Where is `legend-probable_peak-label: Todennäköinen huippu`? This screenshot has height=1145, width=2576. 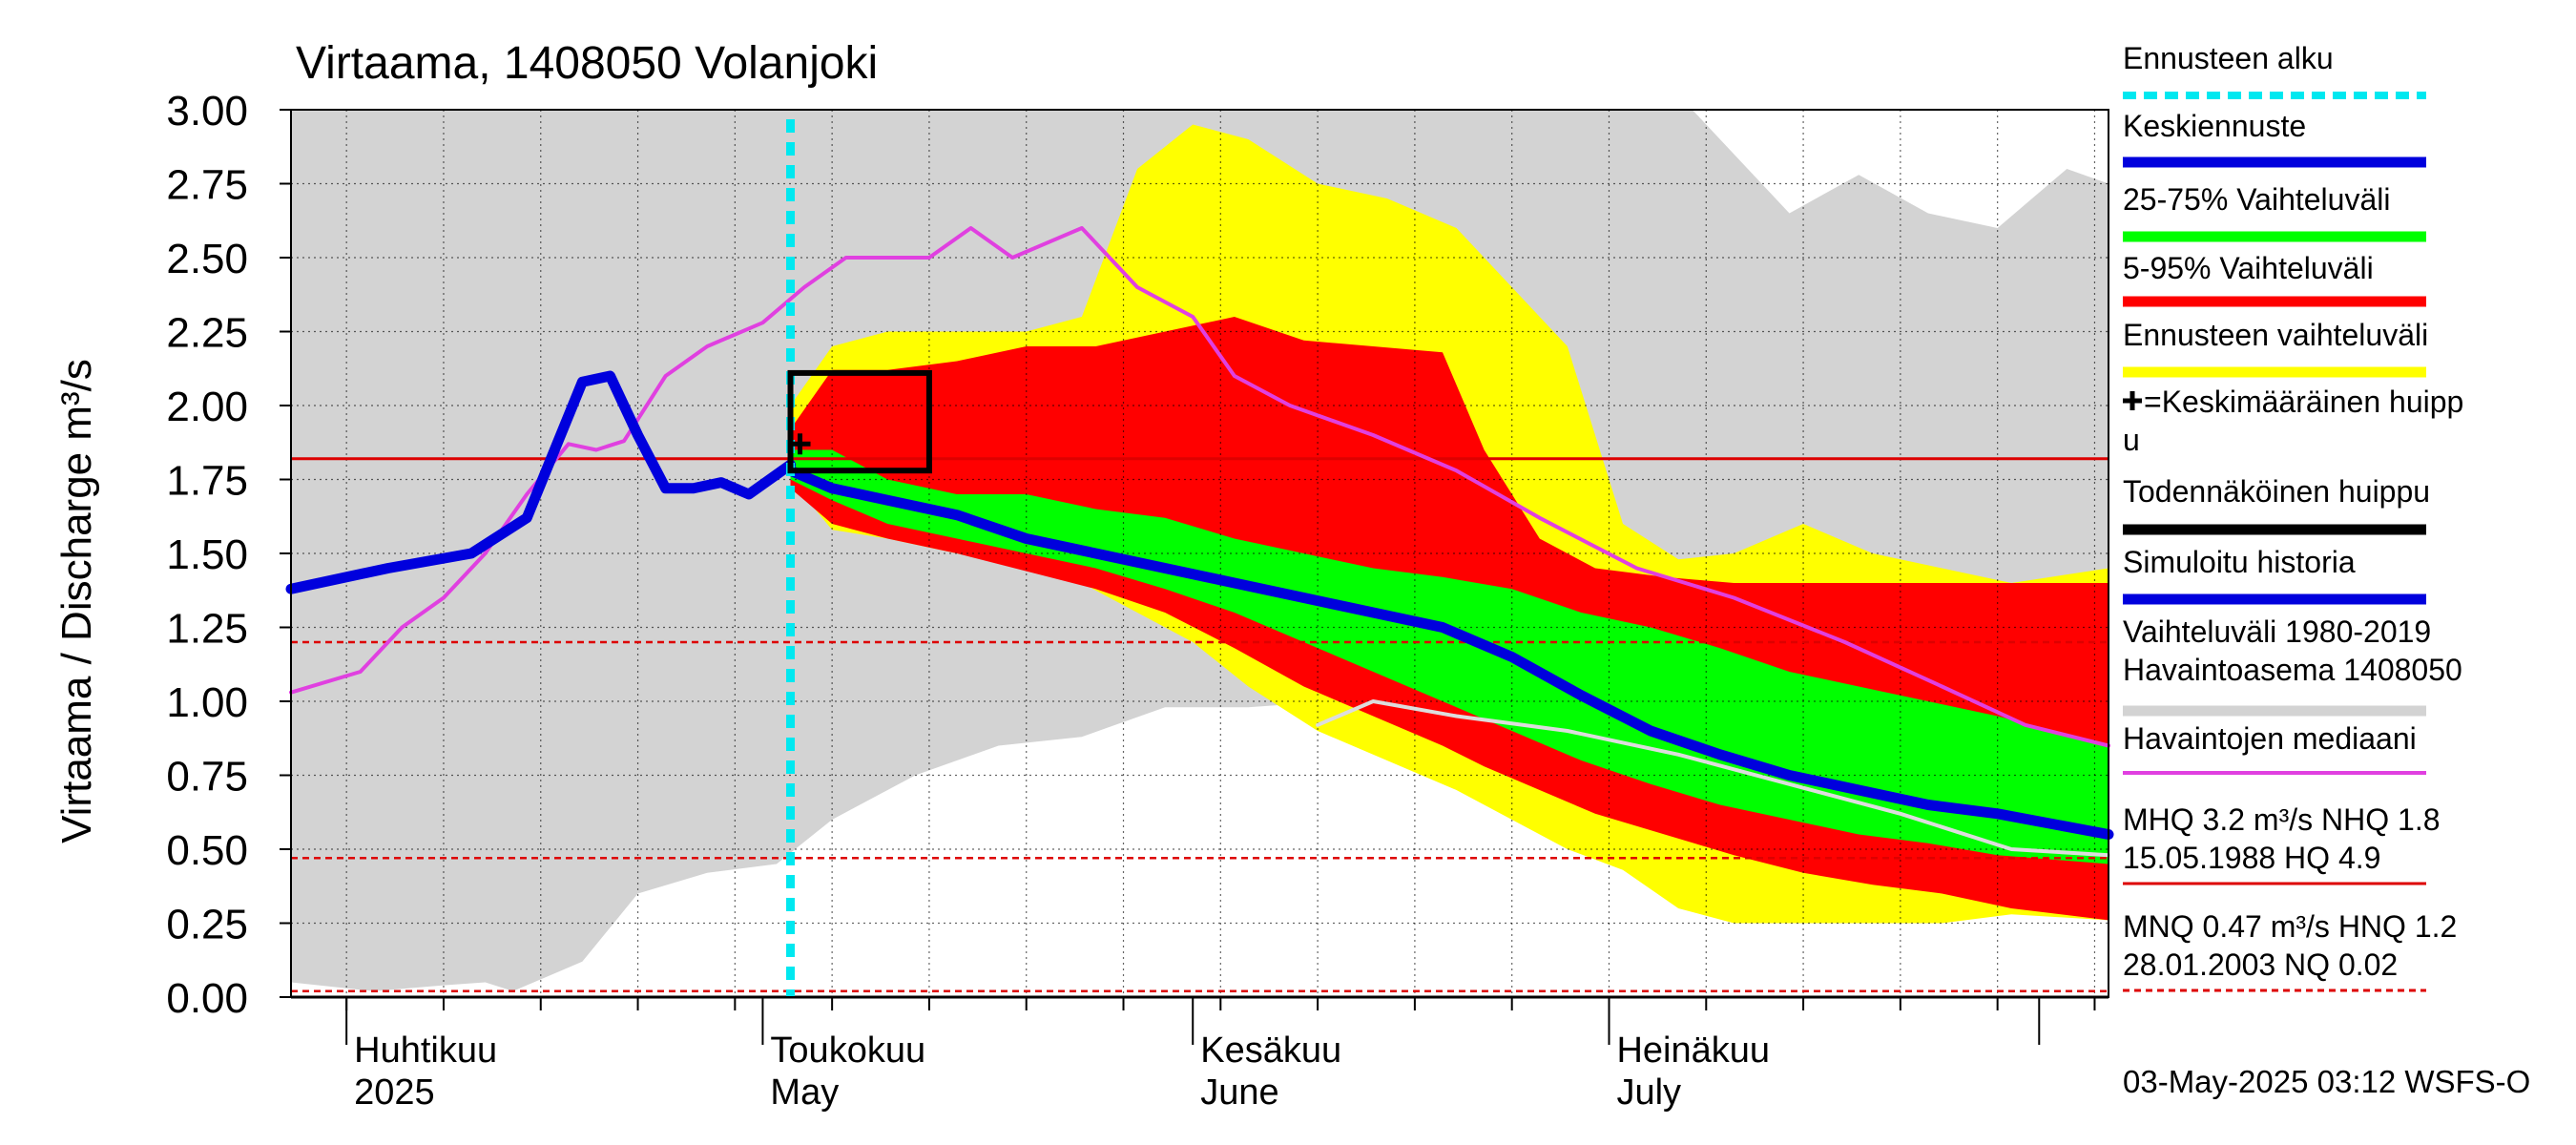
legend-probable_peak-label: Todennäköinen huippu is located at coordinates (2276, 492).